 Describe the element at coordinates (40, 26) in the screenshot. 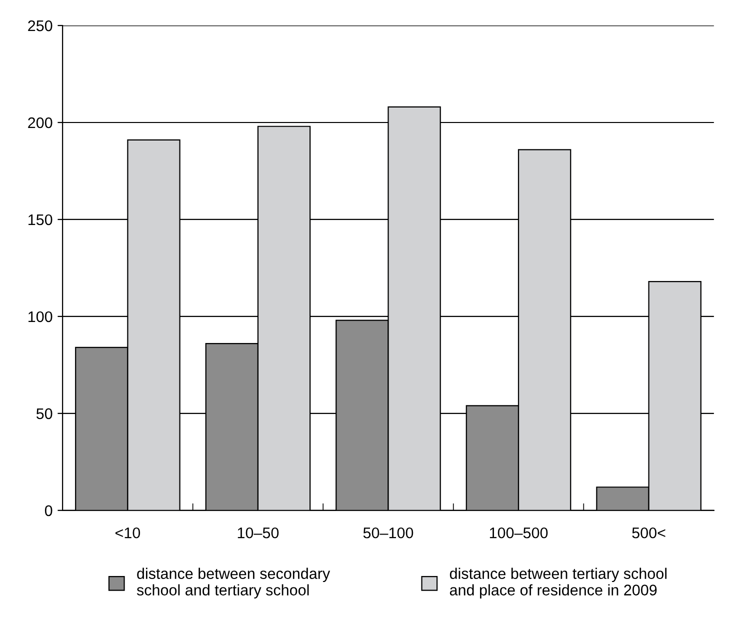

I see `y-tick-label: 250` at that location.